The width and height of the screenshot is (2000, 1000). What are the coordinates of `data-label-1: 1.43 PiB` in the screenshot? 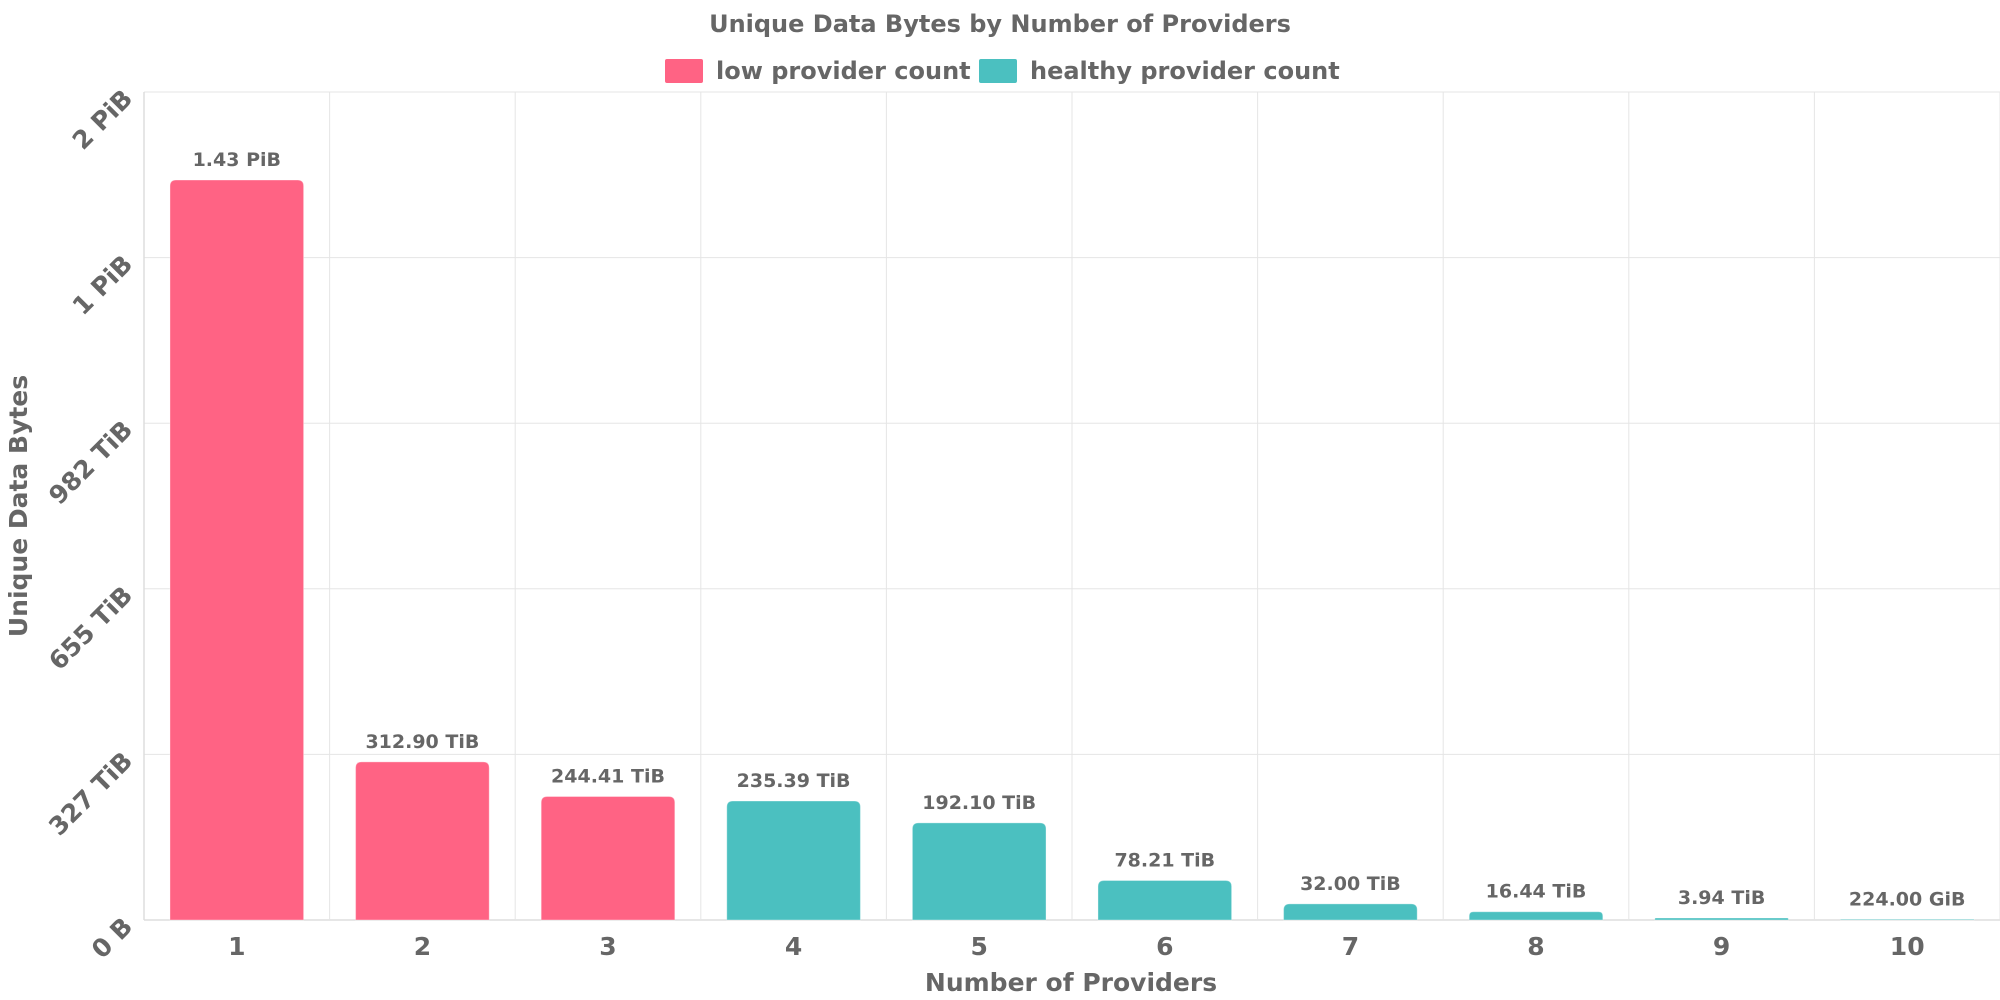 It's located at (237, 160).